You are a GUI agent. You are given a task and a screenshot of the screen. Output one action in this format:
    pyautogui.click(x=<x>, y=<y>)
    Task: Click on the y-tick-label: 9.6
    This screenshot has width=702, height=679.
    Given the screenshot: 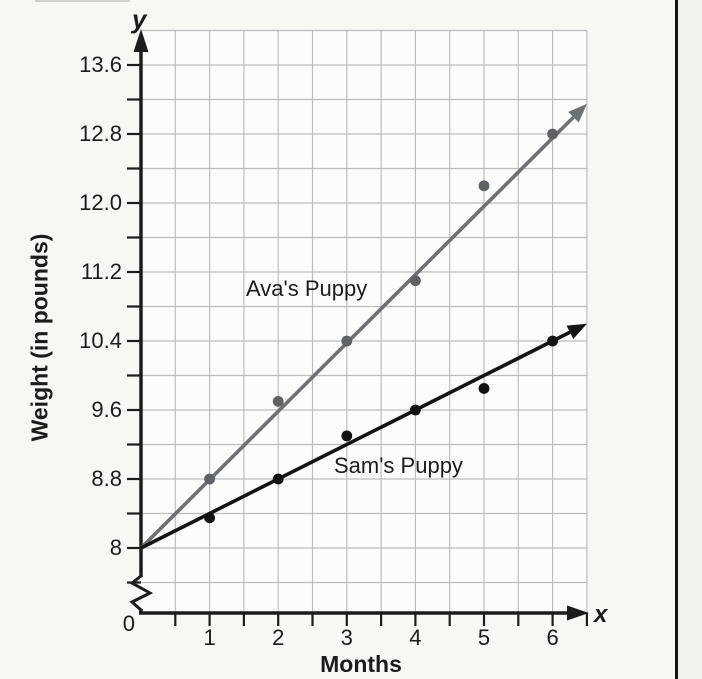 What is the action you would take?
    pyautogui.click(x=106, y=409)
    